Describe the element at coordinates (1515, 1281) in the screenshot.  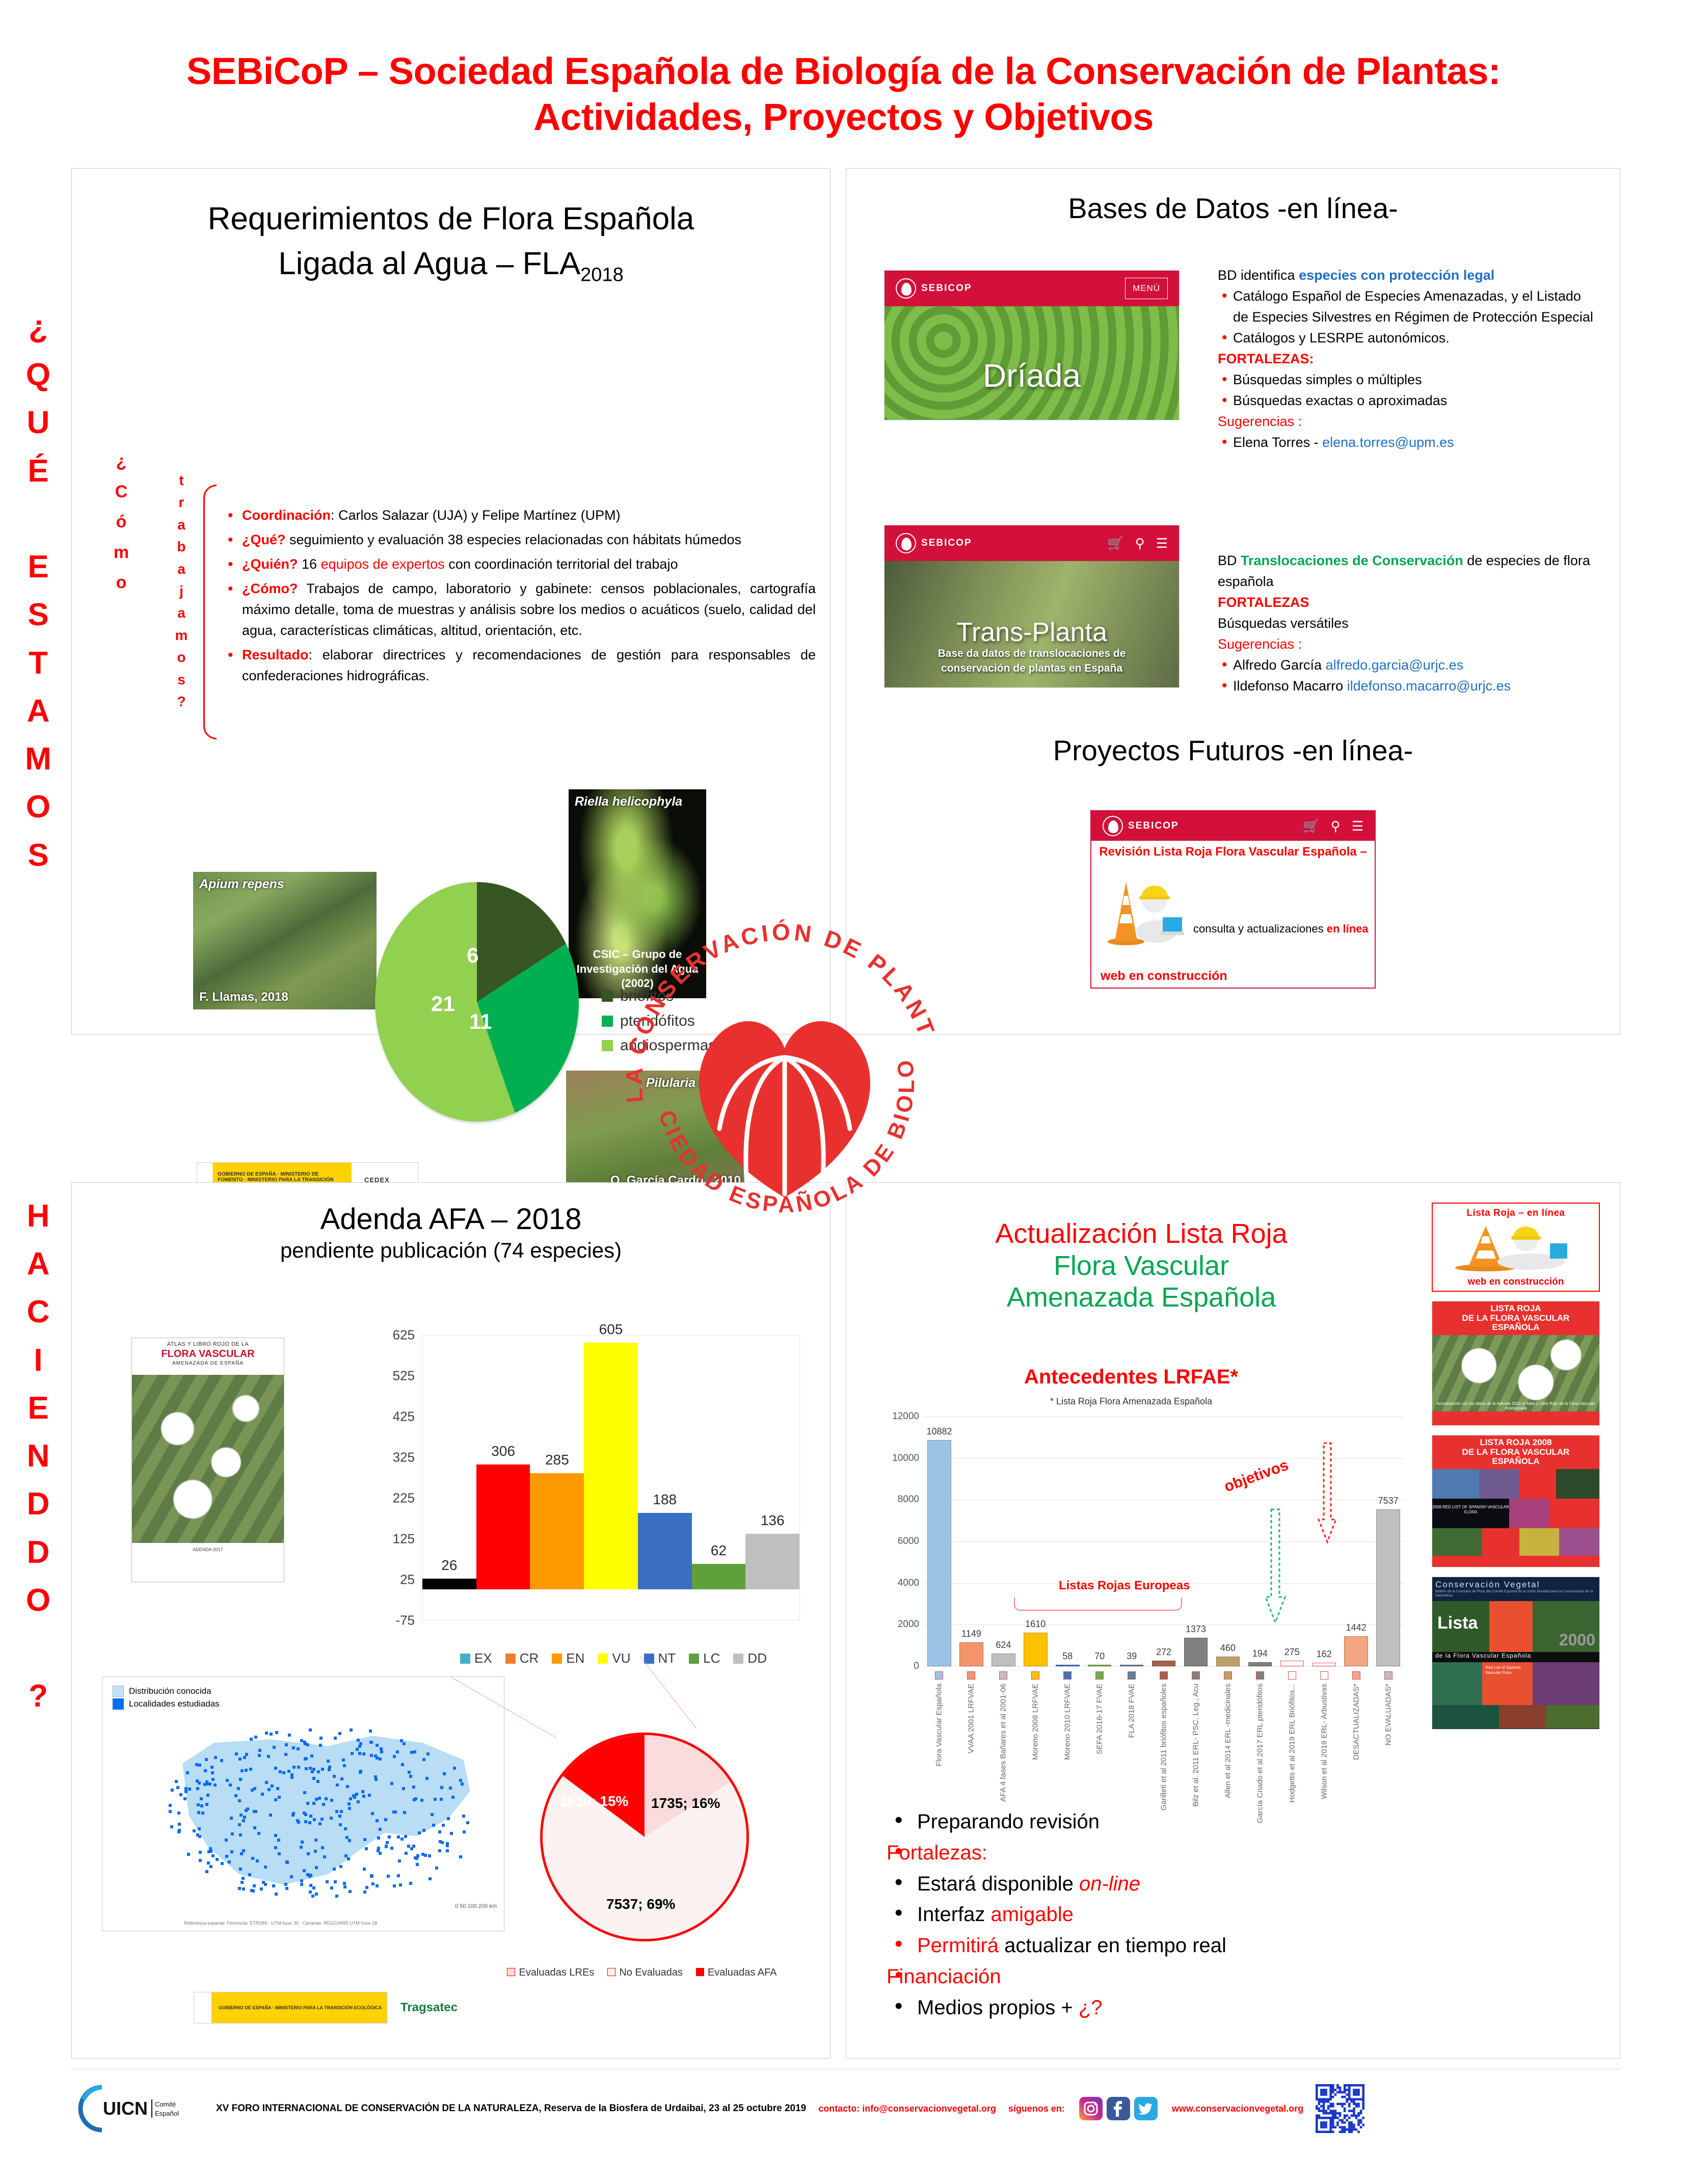
I see `cover-web-footer: web en construcción` at that location.